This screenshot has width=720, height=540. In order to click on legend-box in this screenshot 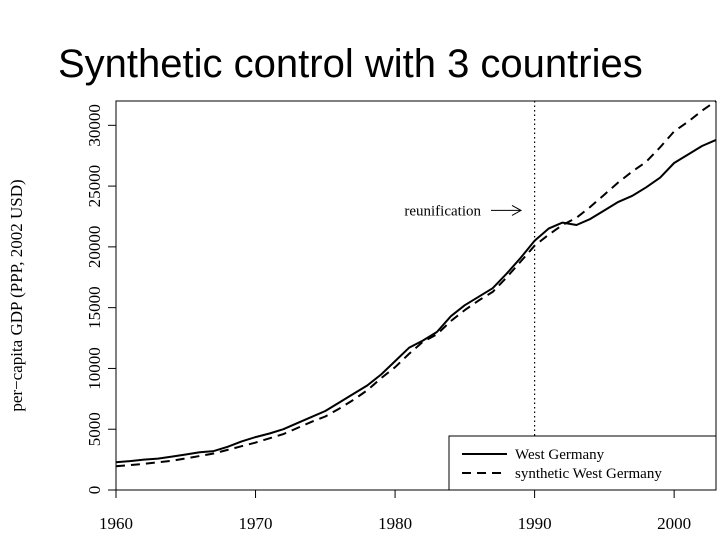, I will do `click(582, 463)`.